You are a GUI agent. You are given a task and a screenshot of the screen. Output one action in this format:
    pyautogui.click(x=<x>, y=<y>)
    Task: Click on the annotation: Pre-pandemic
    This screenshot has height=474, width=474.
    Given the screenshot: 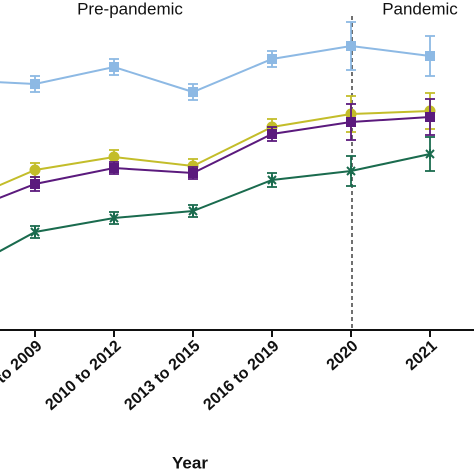 What is the action you would take?
    pyautogui.click(x=130, y=9)
    